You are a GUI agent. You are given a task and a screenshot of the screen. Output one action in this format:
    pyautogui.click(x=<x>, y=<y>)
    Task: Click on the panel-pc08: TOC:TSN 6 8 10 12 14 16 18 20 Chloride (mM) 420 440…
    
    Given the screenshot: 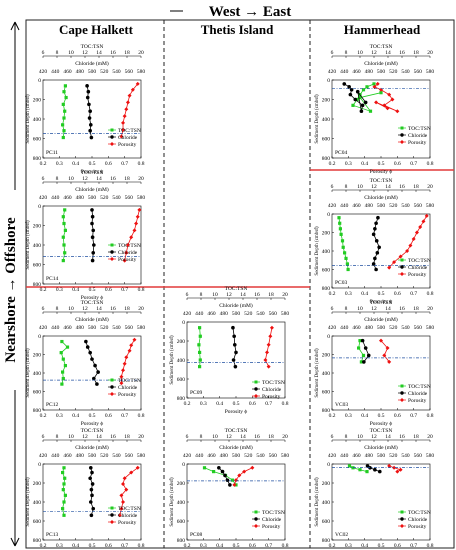 What is the action you would take?
    pyautogui.click(x=229, y=488)
    